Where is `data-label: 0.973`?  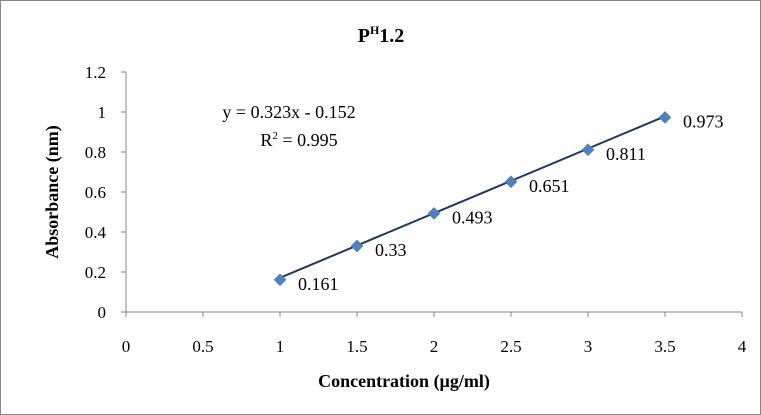 data-label: 0.973 is located at coordinates (703, 121).